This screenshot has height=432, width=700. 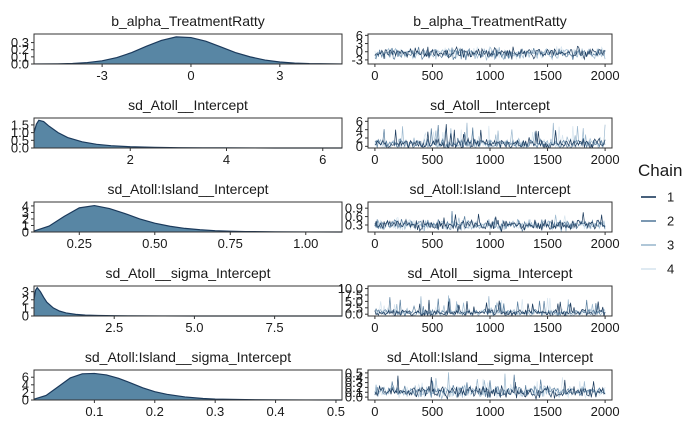 I want to click on density-x-tick-label: 1.00, so click(x=305, y=243).